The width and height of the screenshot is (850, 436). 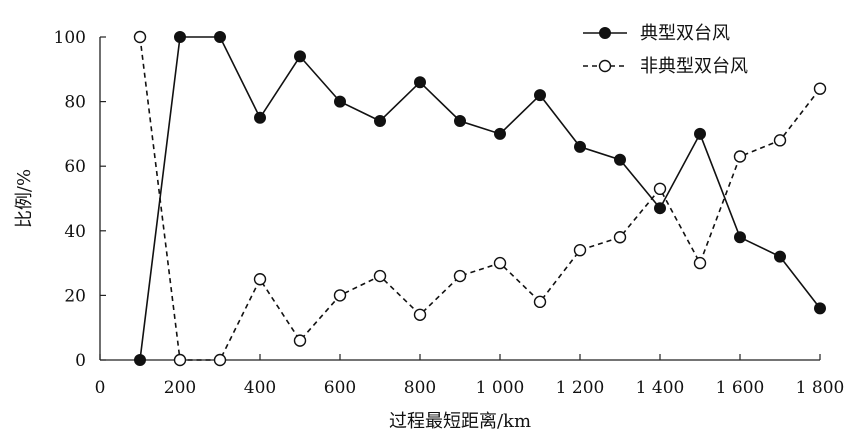 I want to click on y-tick-label: 60, so click(x=75, y=167).